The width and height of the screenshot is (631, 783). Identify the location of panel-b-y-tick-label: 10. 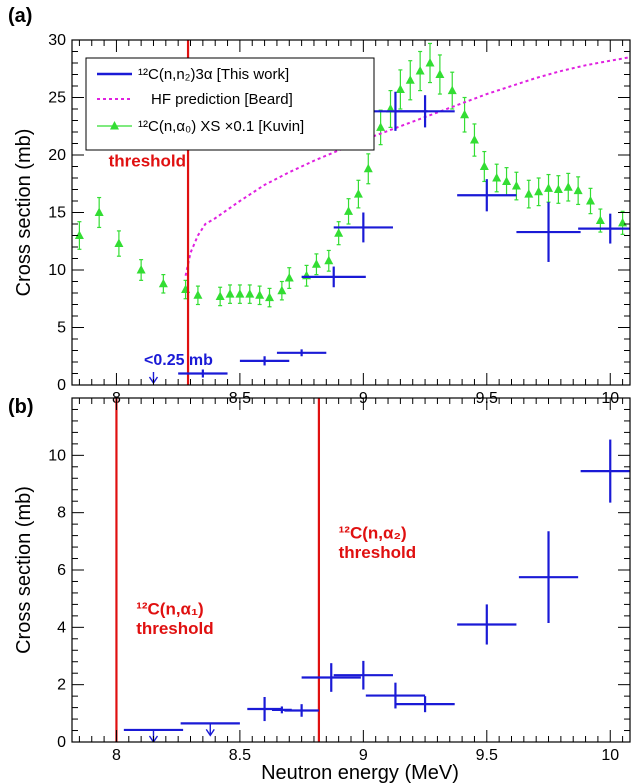
(57, 455).